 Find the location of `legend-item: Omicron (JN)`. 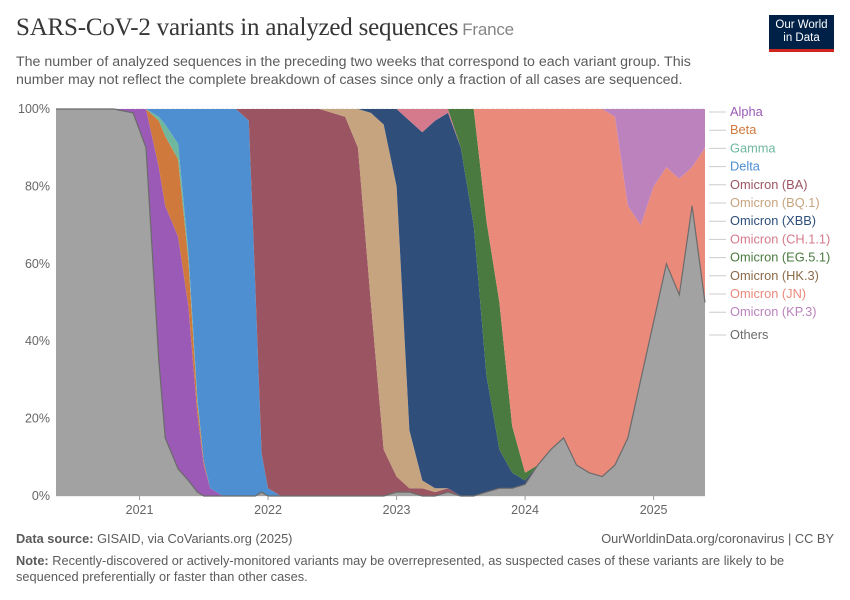

legend-item: Omicron (JN) is located at coordinates (768, 293).